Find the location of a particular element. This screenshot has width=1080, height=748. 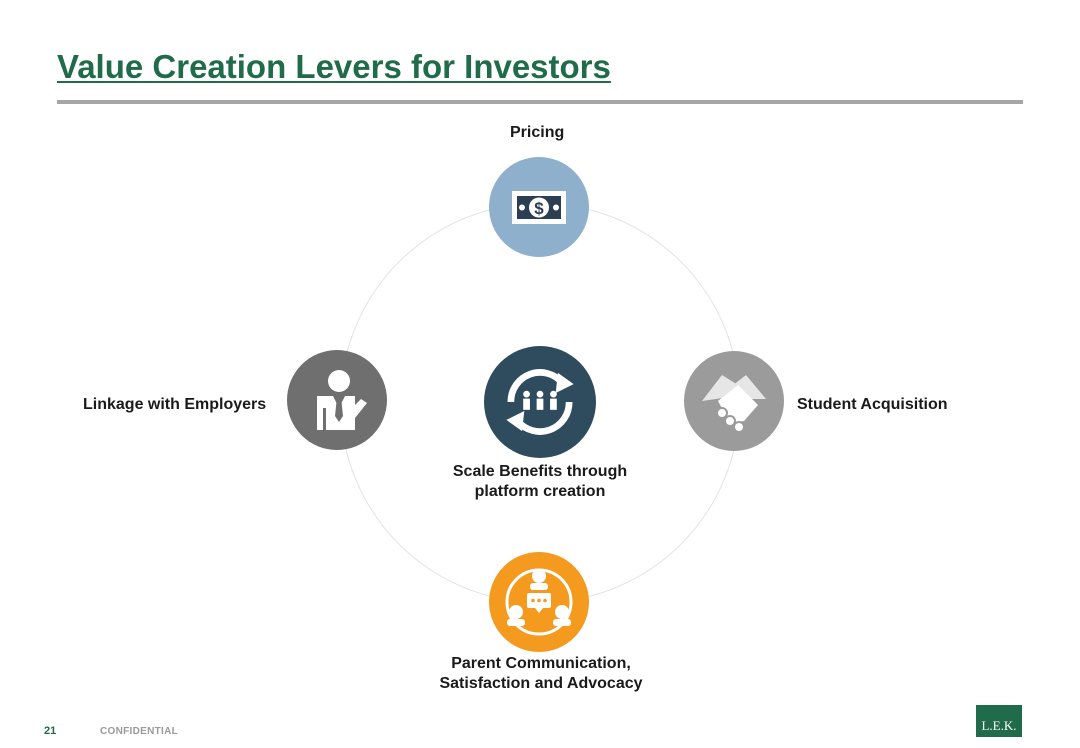

title-divider is located at coordinates (540, 102).